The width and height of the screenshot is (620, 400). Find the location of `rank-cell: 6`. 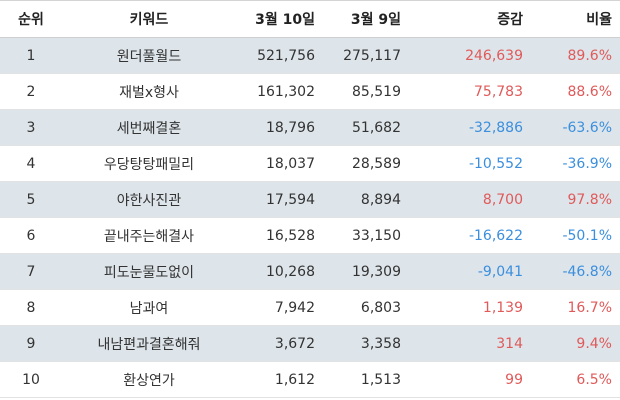

rank-cell: 6 is located at coordinates (31, 235).